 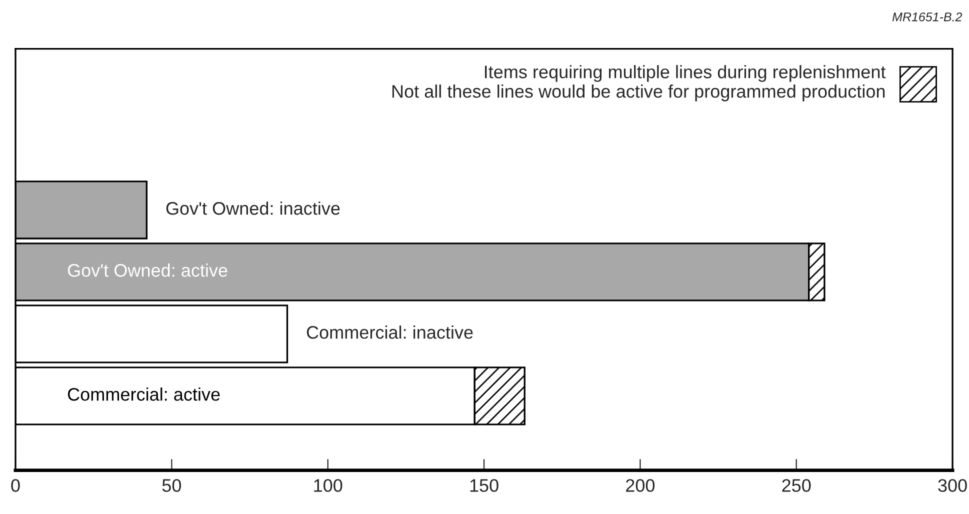 What do you see at coordinates (484, 485) in the screenshot?
I see `x-tick-label: 150` at bounding box center [484, 485].